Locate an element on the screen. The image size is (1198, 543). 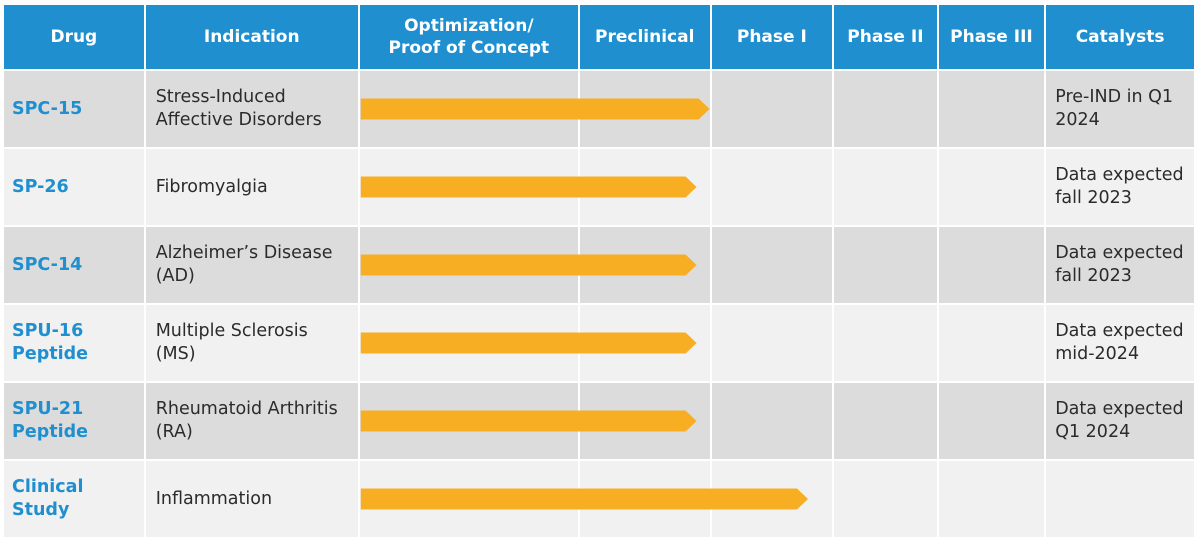
catalyst-cell: Data expected Q1 2024 is located at coordinates (1120, 421).